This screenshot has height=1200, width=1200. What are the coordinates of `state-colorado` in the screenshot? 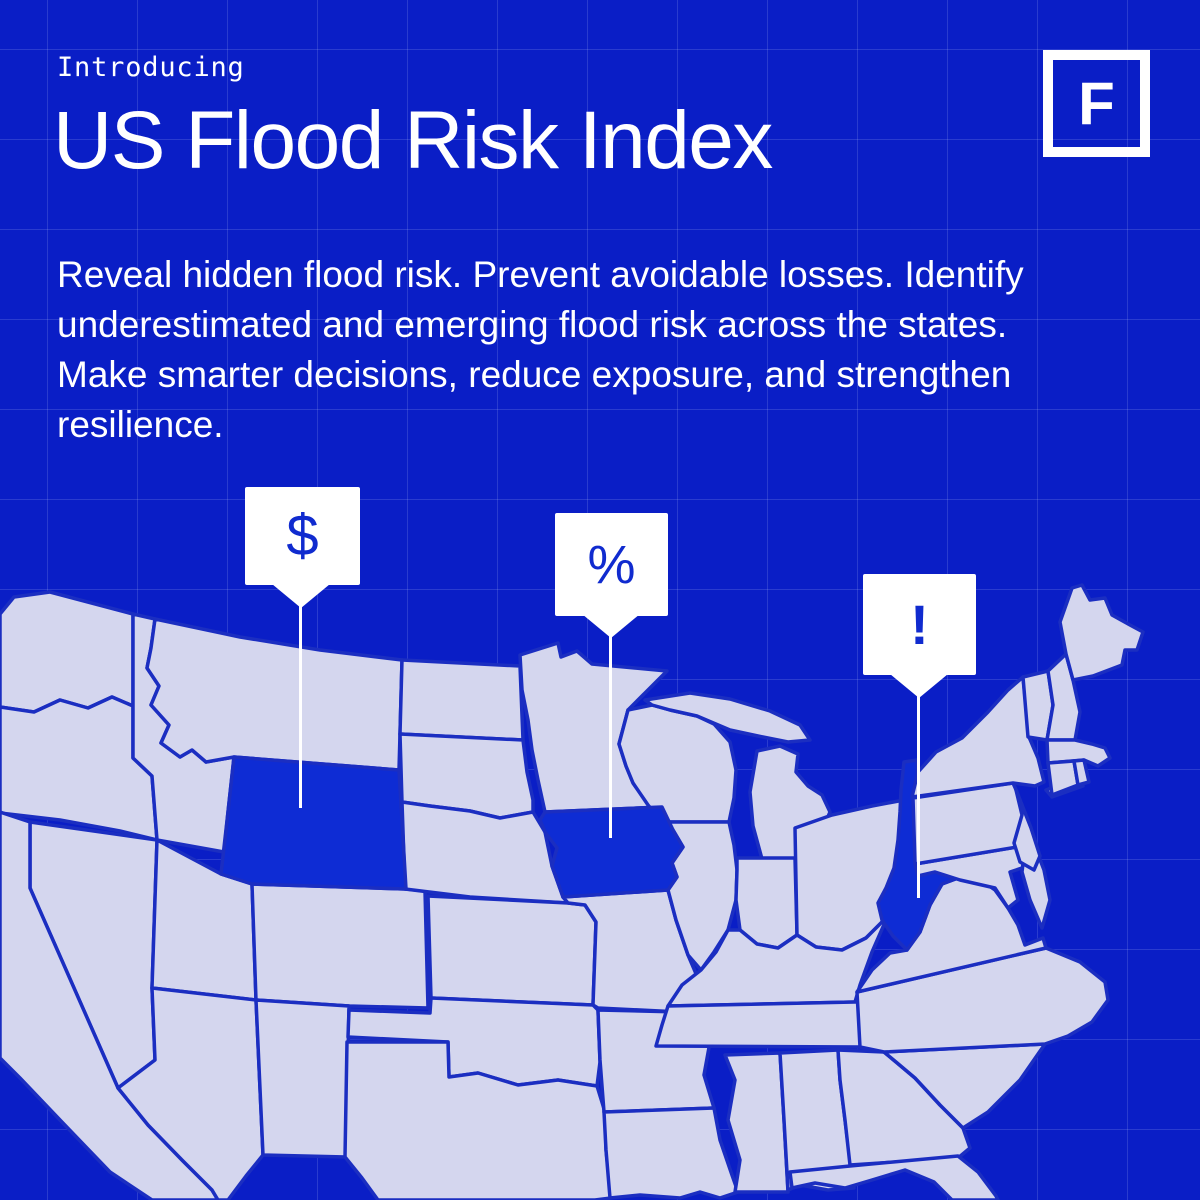 It's located at (340, 946).